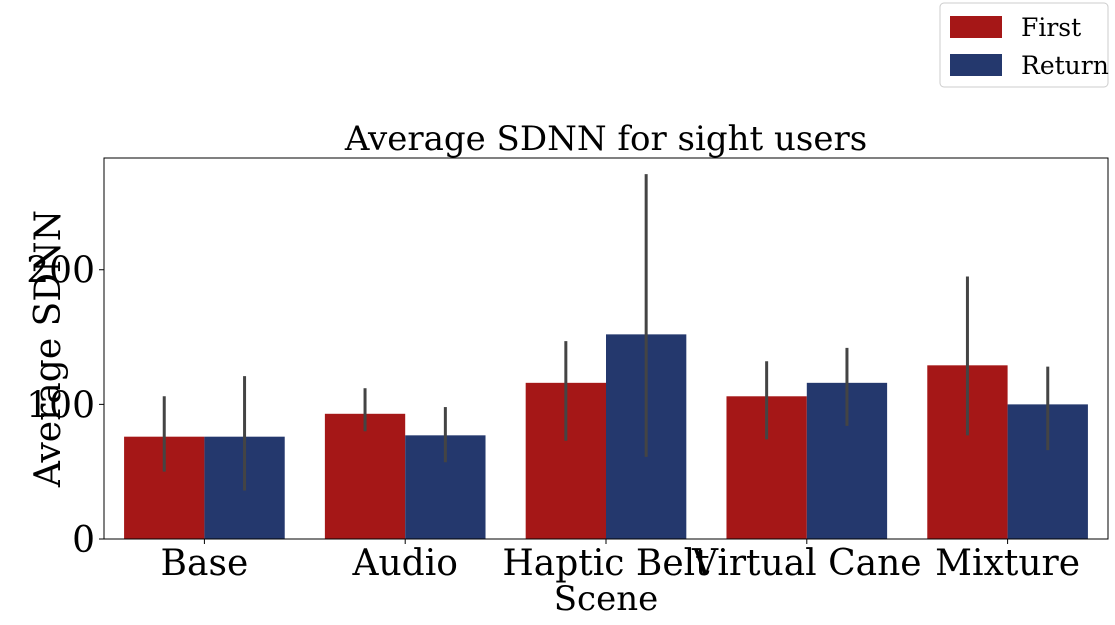 Image resolution: width=1115 pixels, height=625 pixels. What do you see at coordinates (60, 271) in the screenshot?
I see `y-tick-label-2: 200` at bounding box center [60, 271].